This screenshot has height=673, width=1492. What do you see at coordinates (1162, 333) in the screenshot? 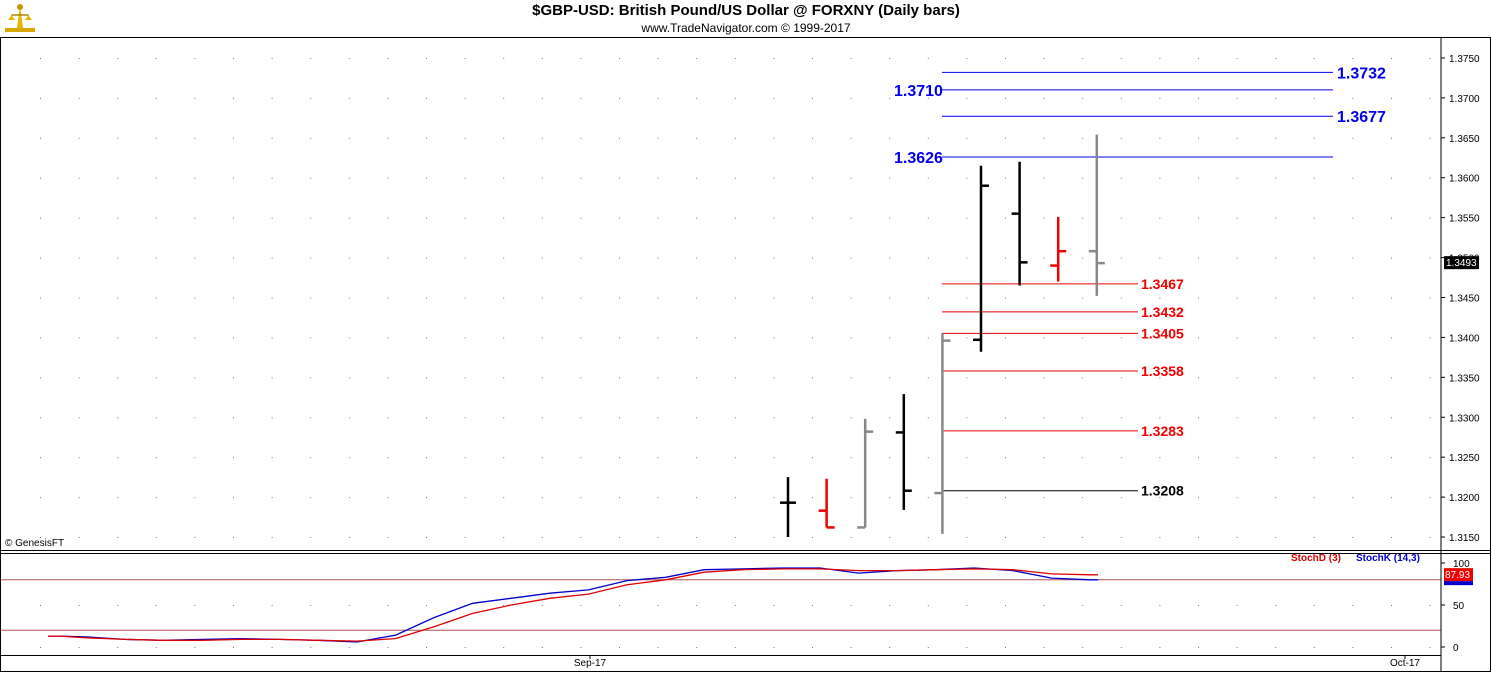
I see `level-label: 1.3405` at bounding box center [1162, 333].